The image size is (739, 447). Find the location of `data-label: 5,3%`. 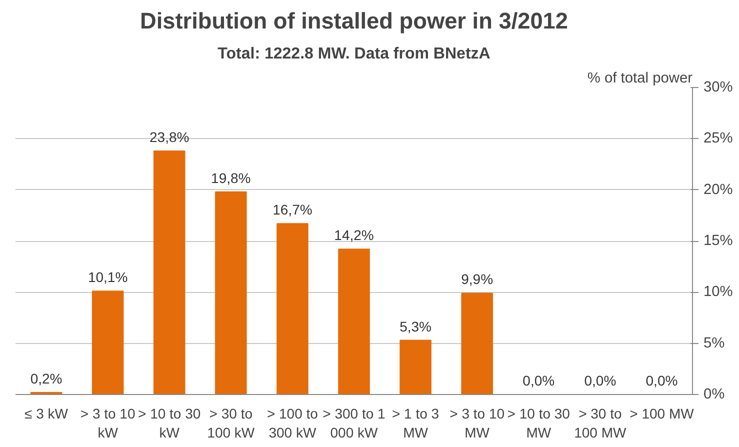

data-label: 5,3% is located at coordinates (416, 326).